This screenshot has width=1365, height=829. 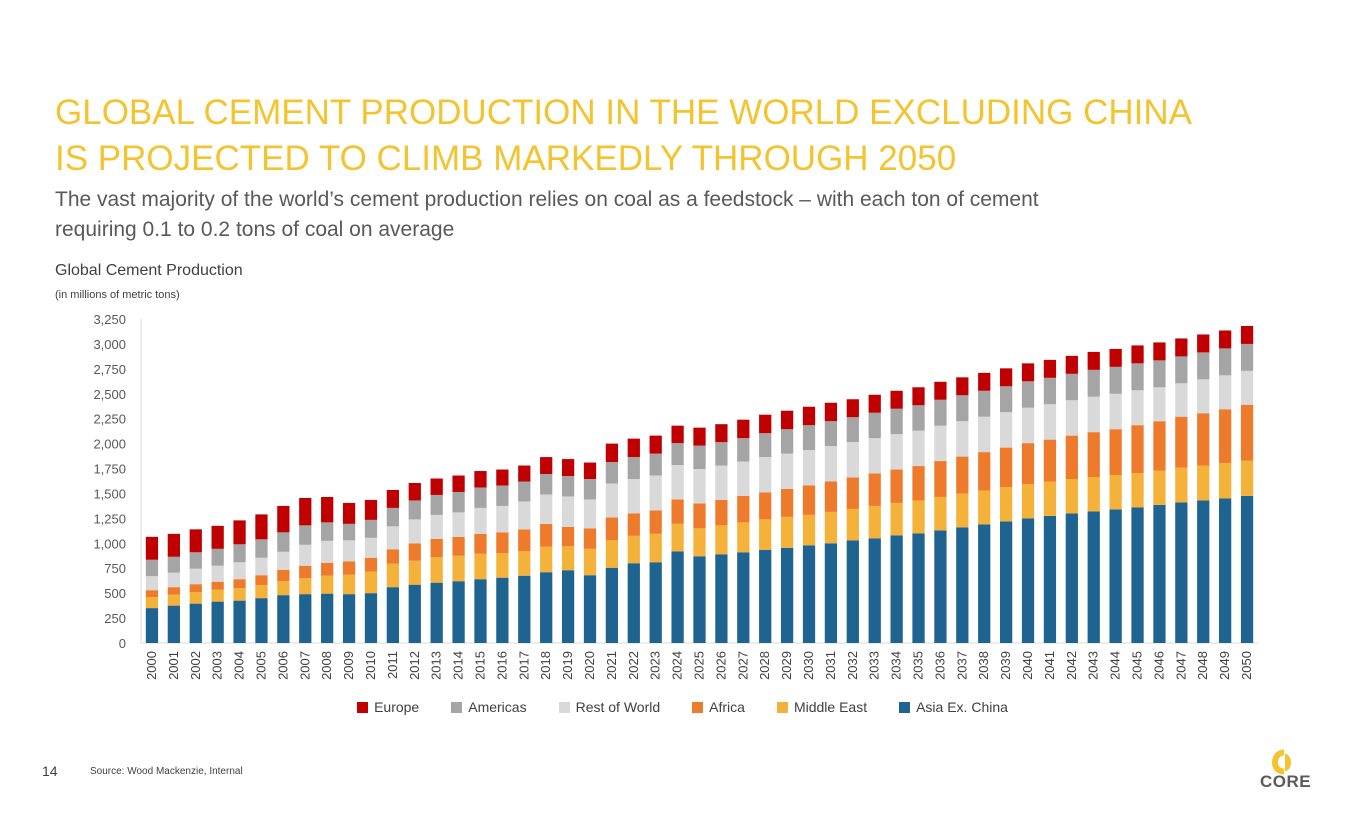 What do you see at coordinates (699, 665) in the screenshot?
I see `x-tick-label: 2025` at bounding box center [699, 665].